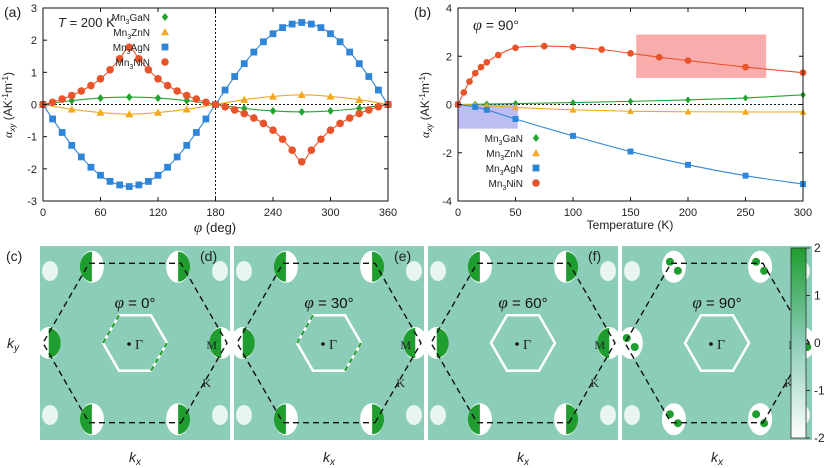 The image size is (830, 468). What do you see at coordinates (165, 17) in the screenshot?
I see `legend-marker-Mn3GaN` at bounding box center [165, 17].